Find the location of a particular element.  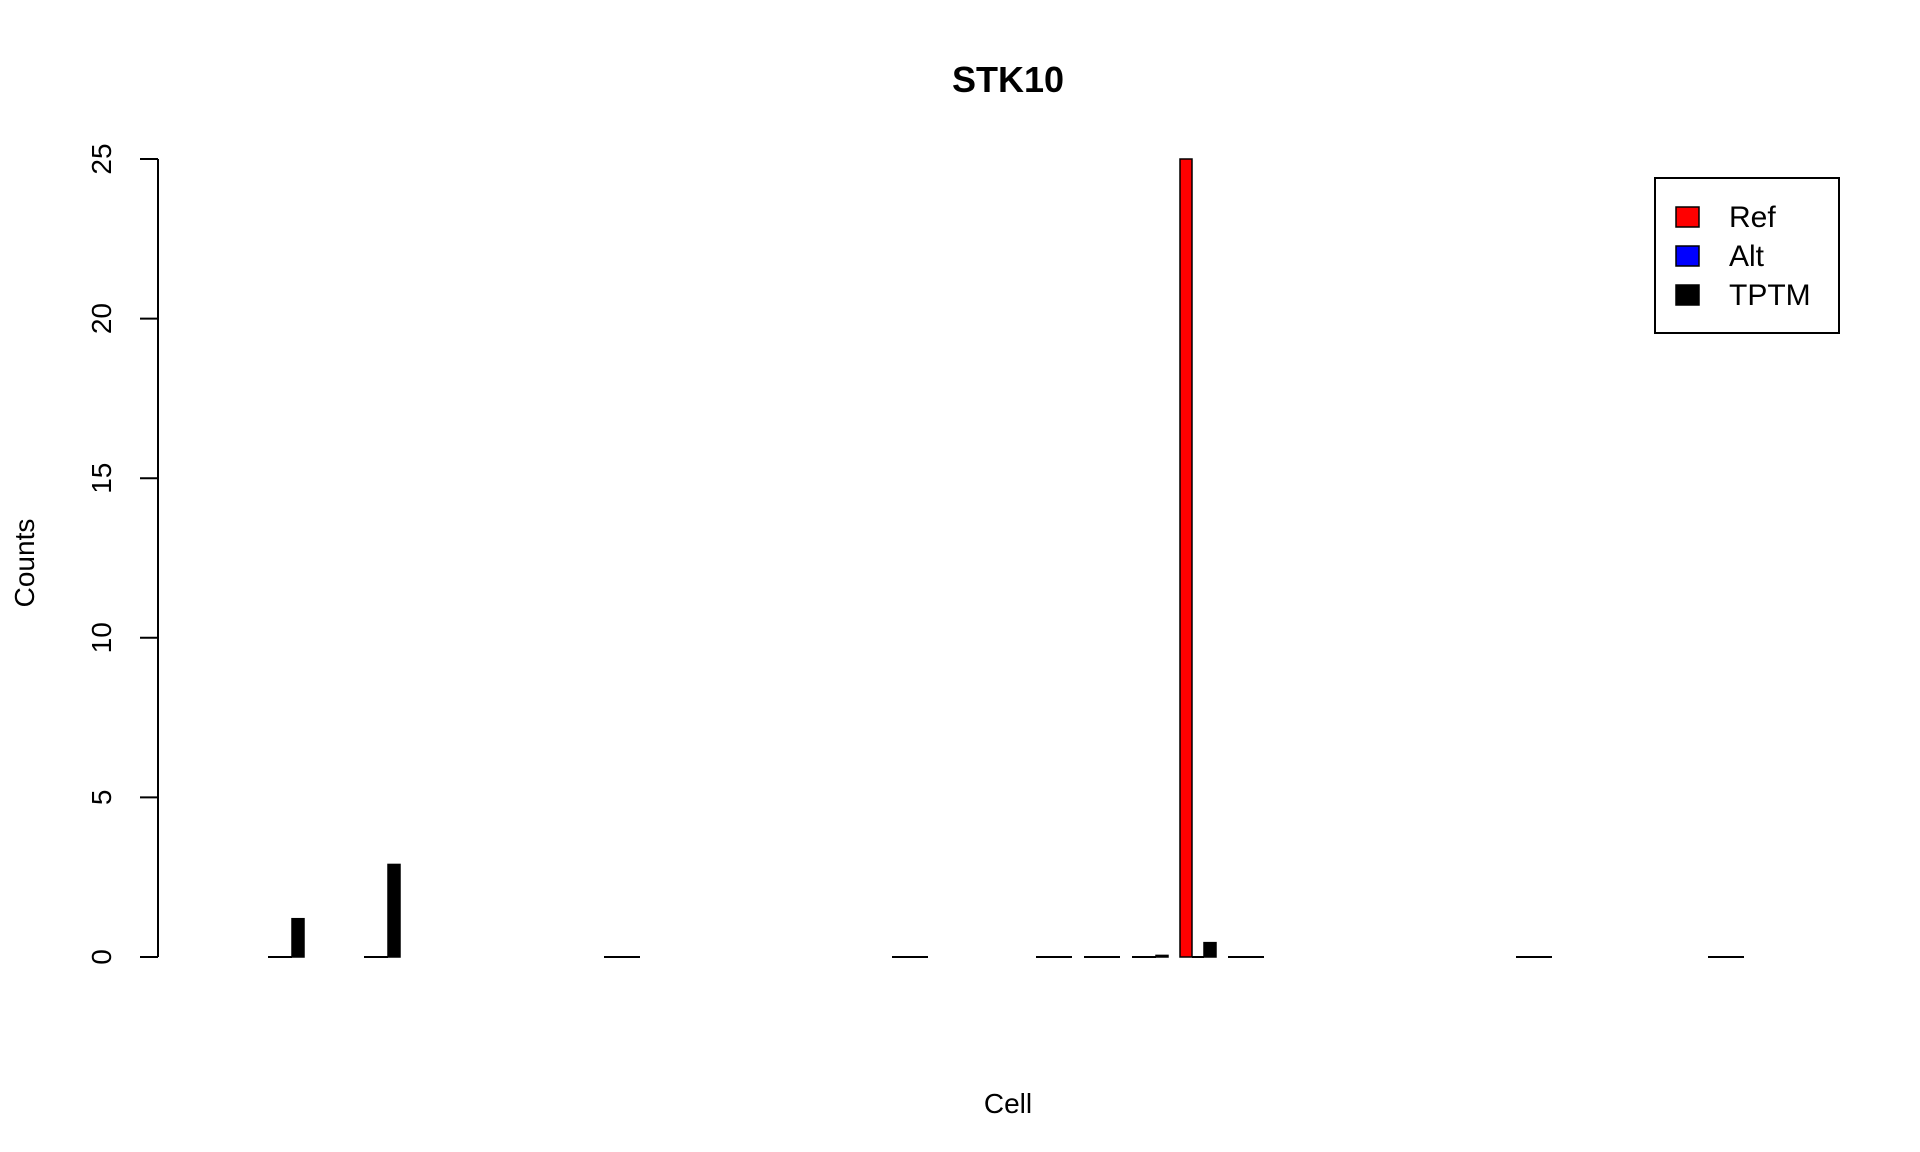

legend: Ref Alt TPTM is located at coordinates (1747, 255).